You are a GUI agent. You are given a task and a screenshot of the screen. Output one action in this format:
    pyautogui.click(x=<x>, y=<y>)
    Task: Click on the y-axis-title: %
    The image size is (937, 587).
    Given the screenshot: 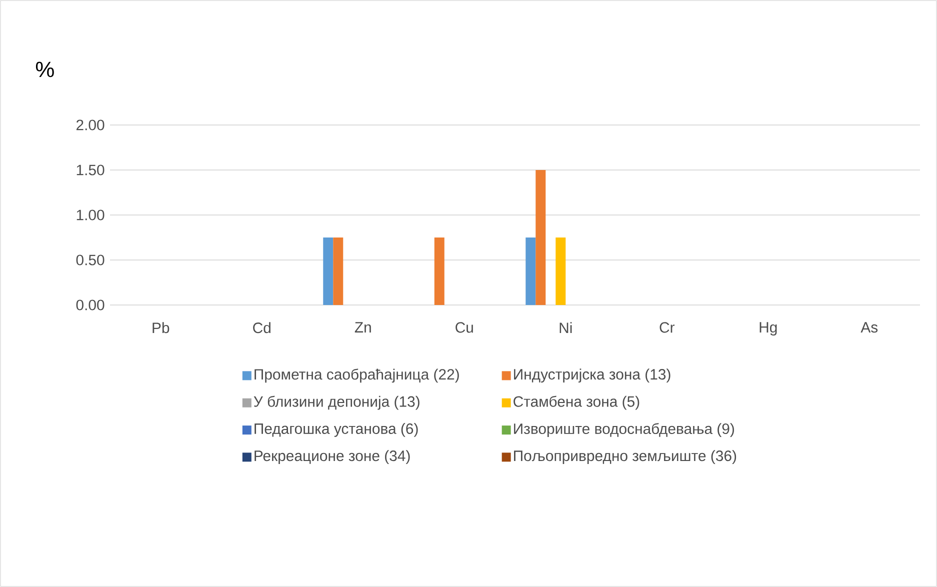 What is the action you would take?
    pyautogui.click(x=45, y=70)
    